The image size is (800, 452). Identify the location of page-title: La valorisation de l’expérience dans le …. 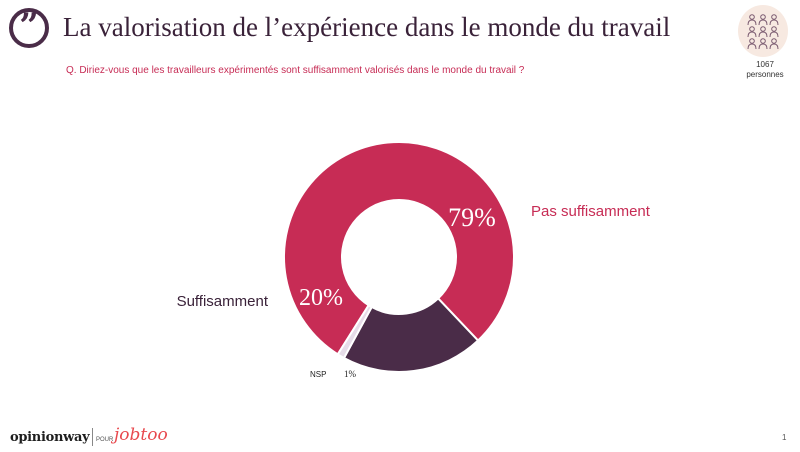
(367, 27).